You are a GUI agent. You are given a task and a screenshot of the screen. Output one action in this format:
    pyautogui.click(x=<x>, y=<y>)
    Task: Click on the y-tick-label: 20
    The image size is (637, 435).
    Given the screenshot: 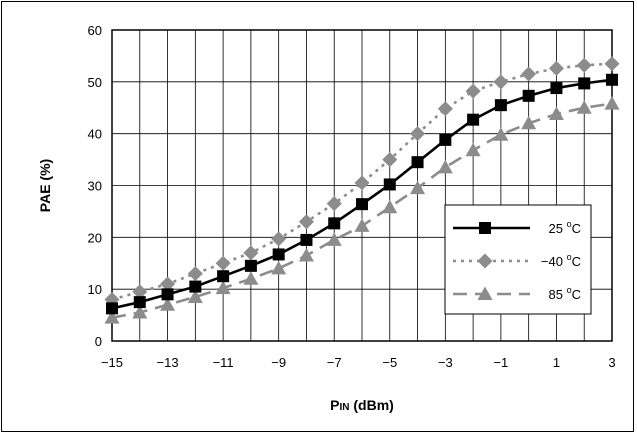 What is the action you would take?
    pyautogui.click(x=95, y=237)
    